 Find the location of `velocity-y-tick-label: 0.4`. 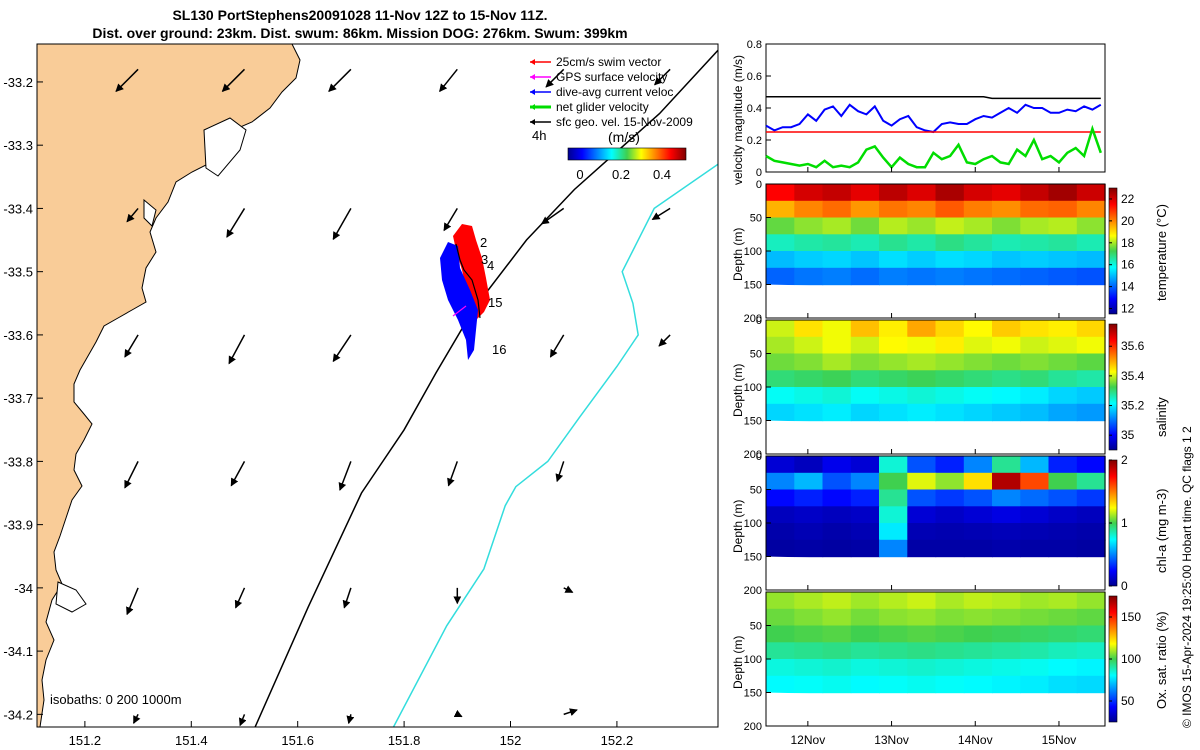

velocity-y-tick-label: 0.4 is located at coordinates (754, 109).